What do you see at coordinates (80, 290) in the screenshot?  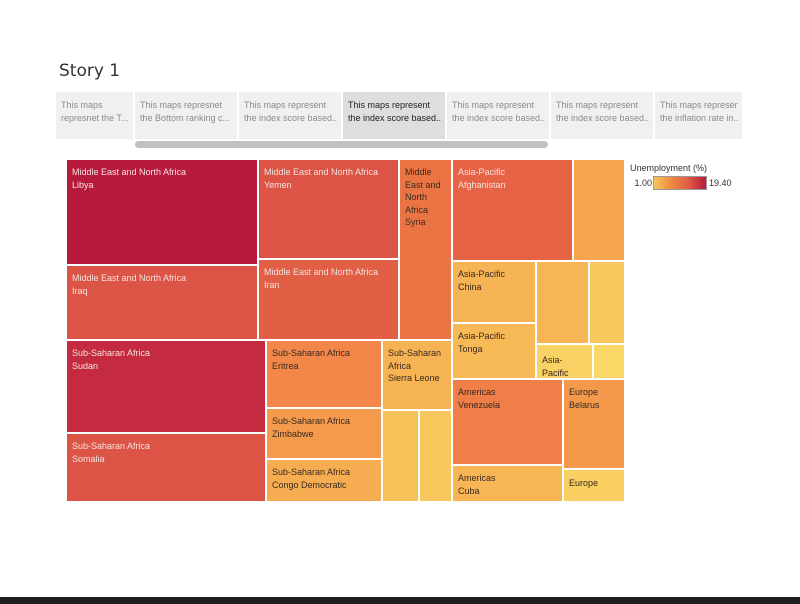 I see `tile-country-label: Iraq` at bounding box center [80, 290].